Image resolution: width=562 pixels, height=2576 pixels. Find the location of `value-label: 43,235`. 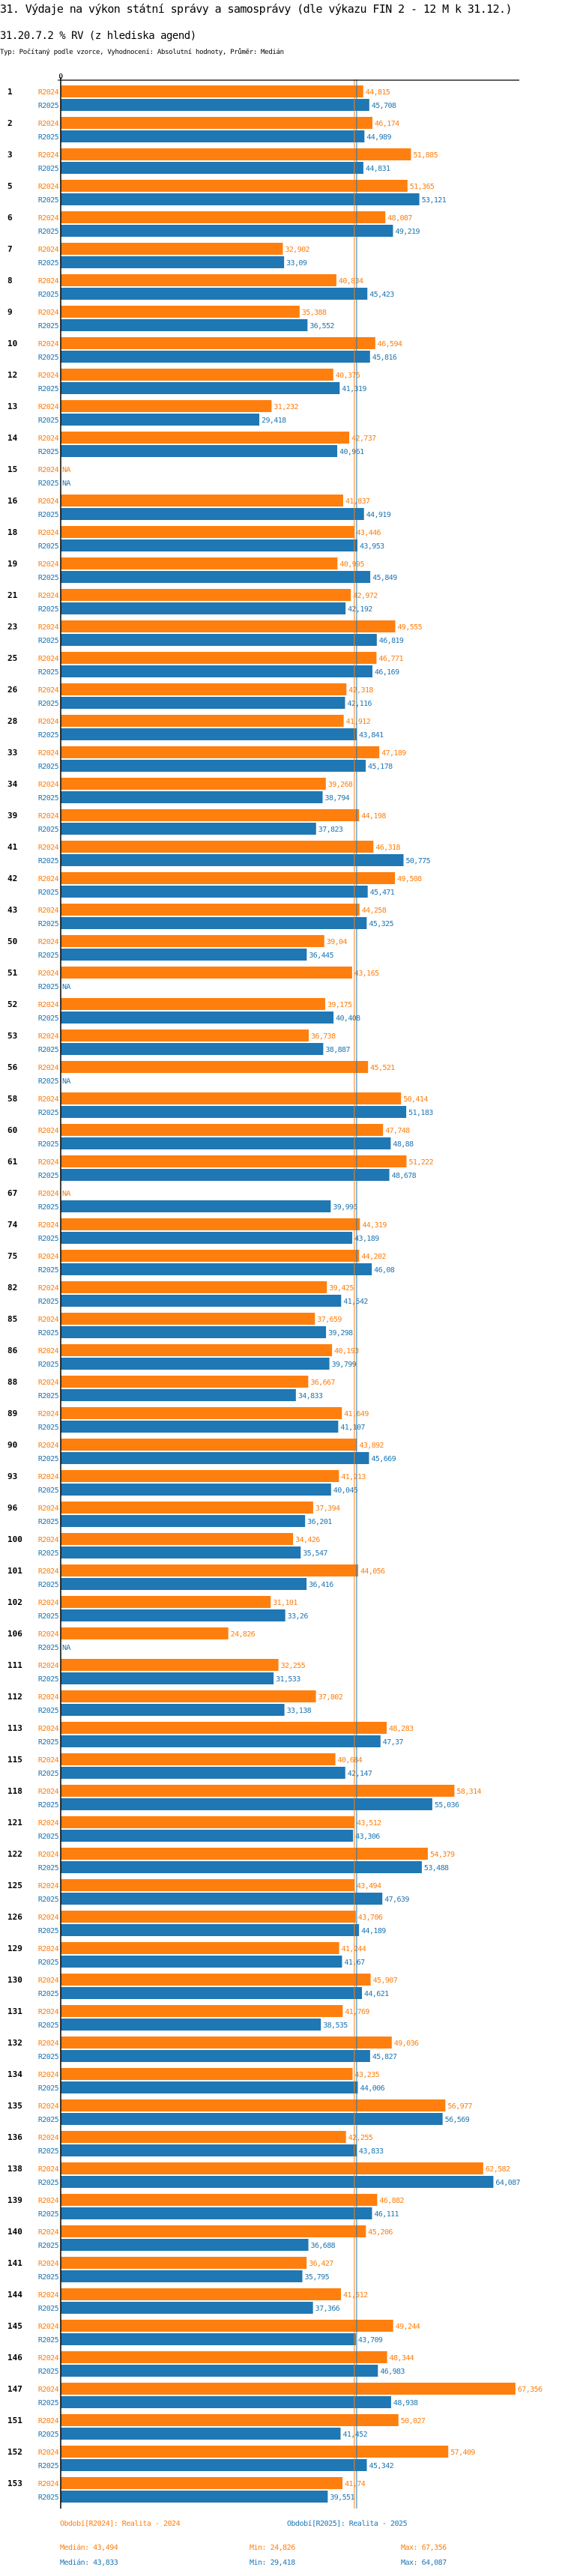

value-label: 43,235 is located at coordinates (367, 2075).